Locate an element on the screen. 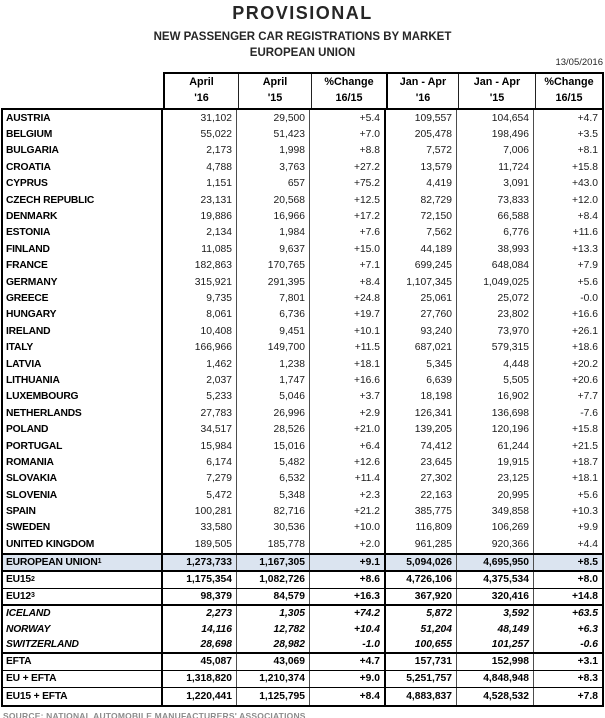  row-label-text: PORTUGAL is located at coordinates (34, 446).